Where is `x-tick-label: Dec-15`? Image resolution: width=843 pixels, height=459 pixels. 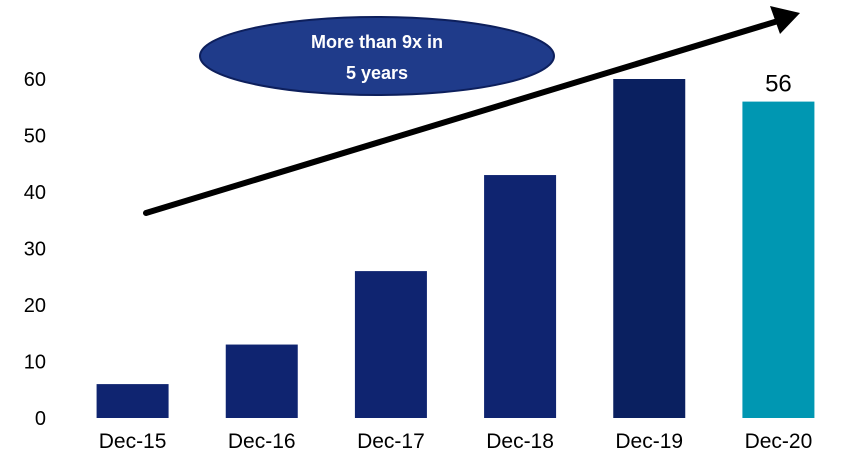 x-tick-label: Dec-15 is located at coordinates (133, 441).